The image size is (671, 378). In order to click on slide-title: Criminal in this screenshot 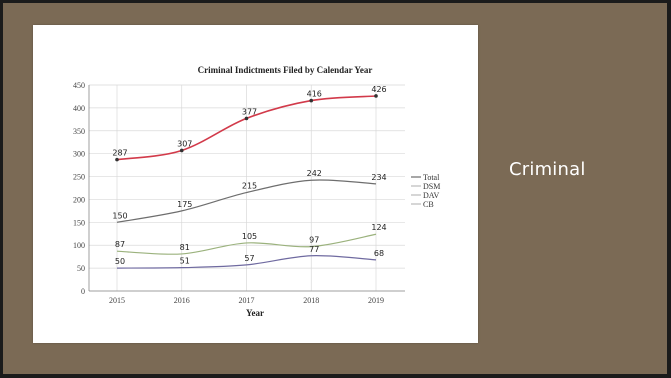, I will do `click(547, 169)`.